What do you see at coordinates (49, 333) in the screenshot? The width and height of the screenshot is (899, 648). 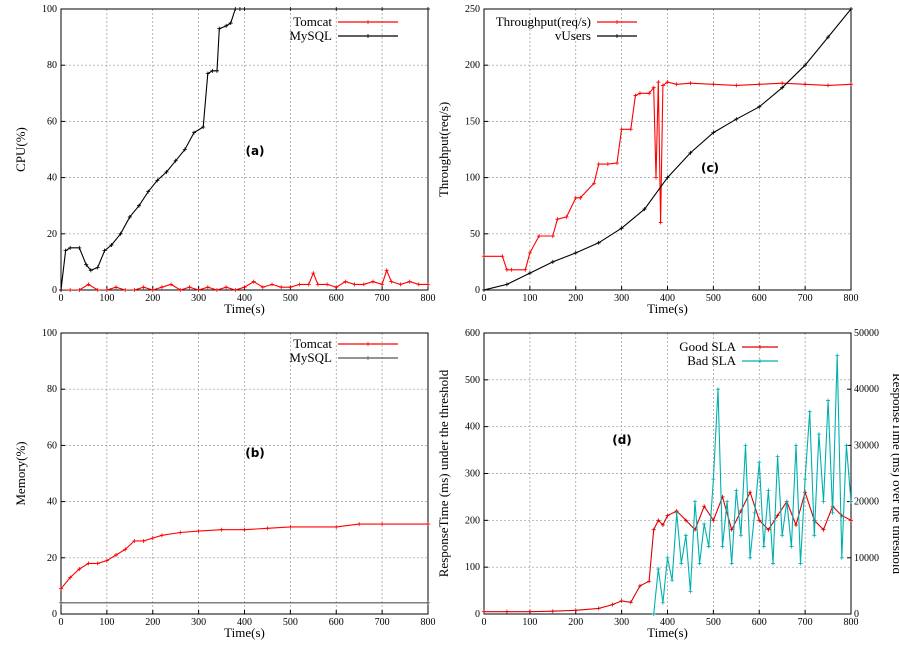 I see `y-tick-label: 100` at bounding box center [49, 333].